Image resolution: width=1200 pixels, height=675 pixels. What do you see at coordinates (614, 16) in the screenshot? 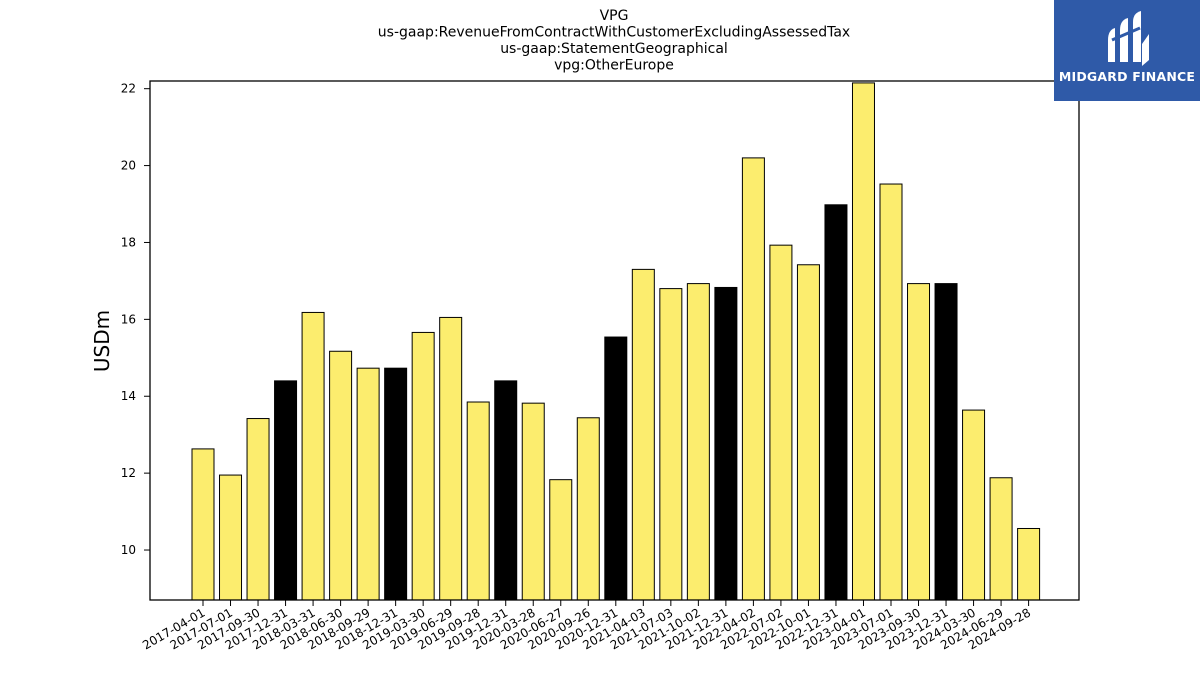
I see `chart-title-line: VPG` at bounding box center [614, 16].